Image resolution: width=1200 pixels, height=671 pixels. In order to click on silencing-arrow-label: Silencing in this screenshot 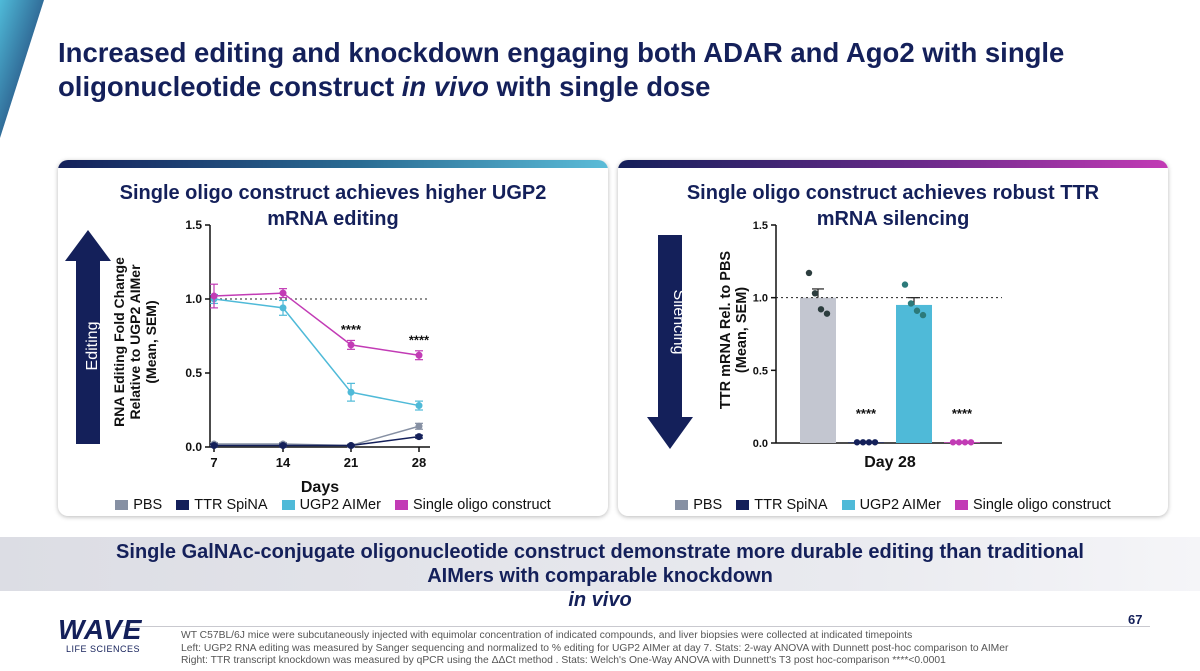, I will do `click(678, 322)`.